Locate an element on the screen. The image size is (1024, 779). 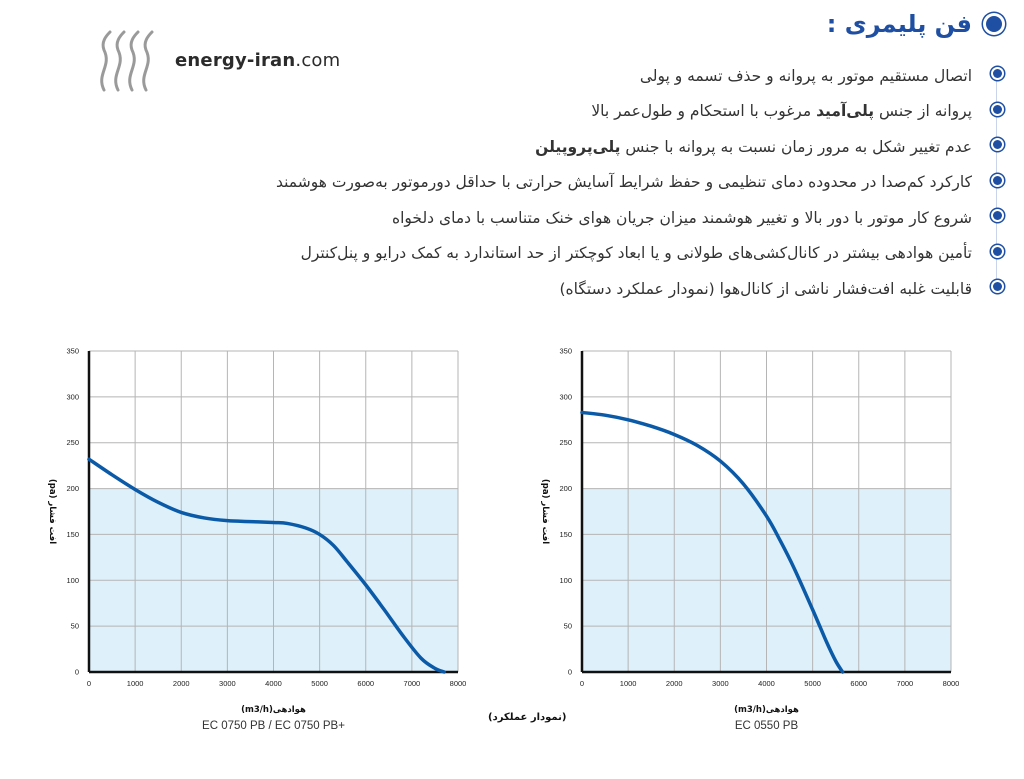
heading-bullet-icon is located at coordinates (994, 24).